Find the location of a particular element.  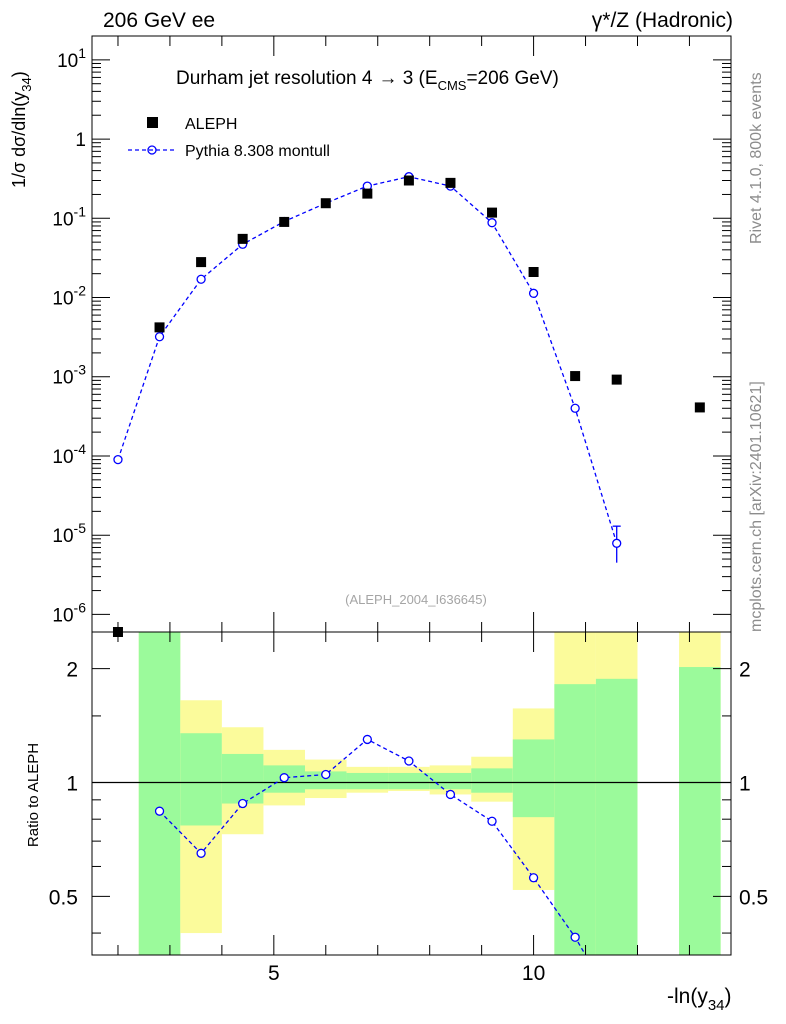

legend-mc-marker is located at coordinates (152, 150).